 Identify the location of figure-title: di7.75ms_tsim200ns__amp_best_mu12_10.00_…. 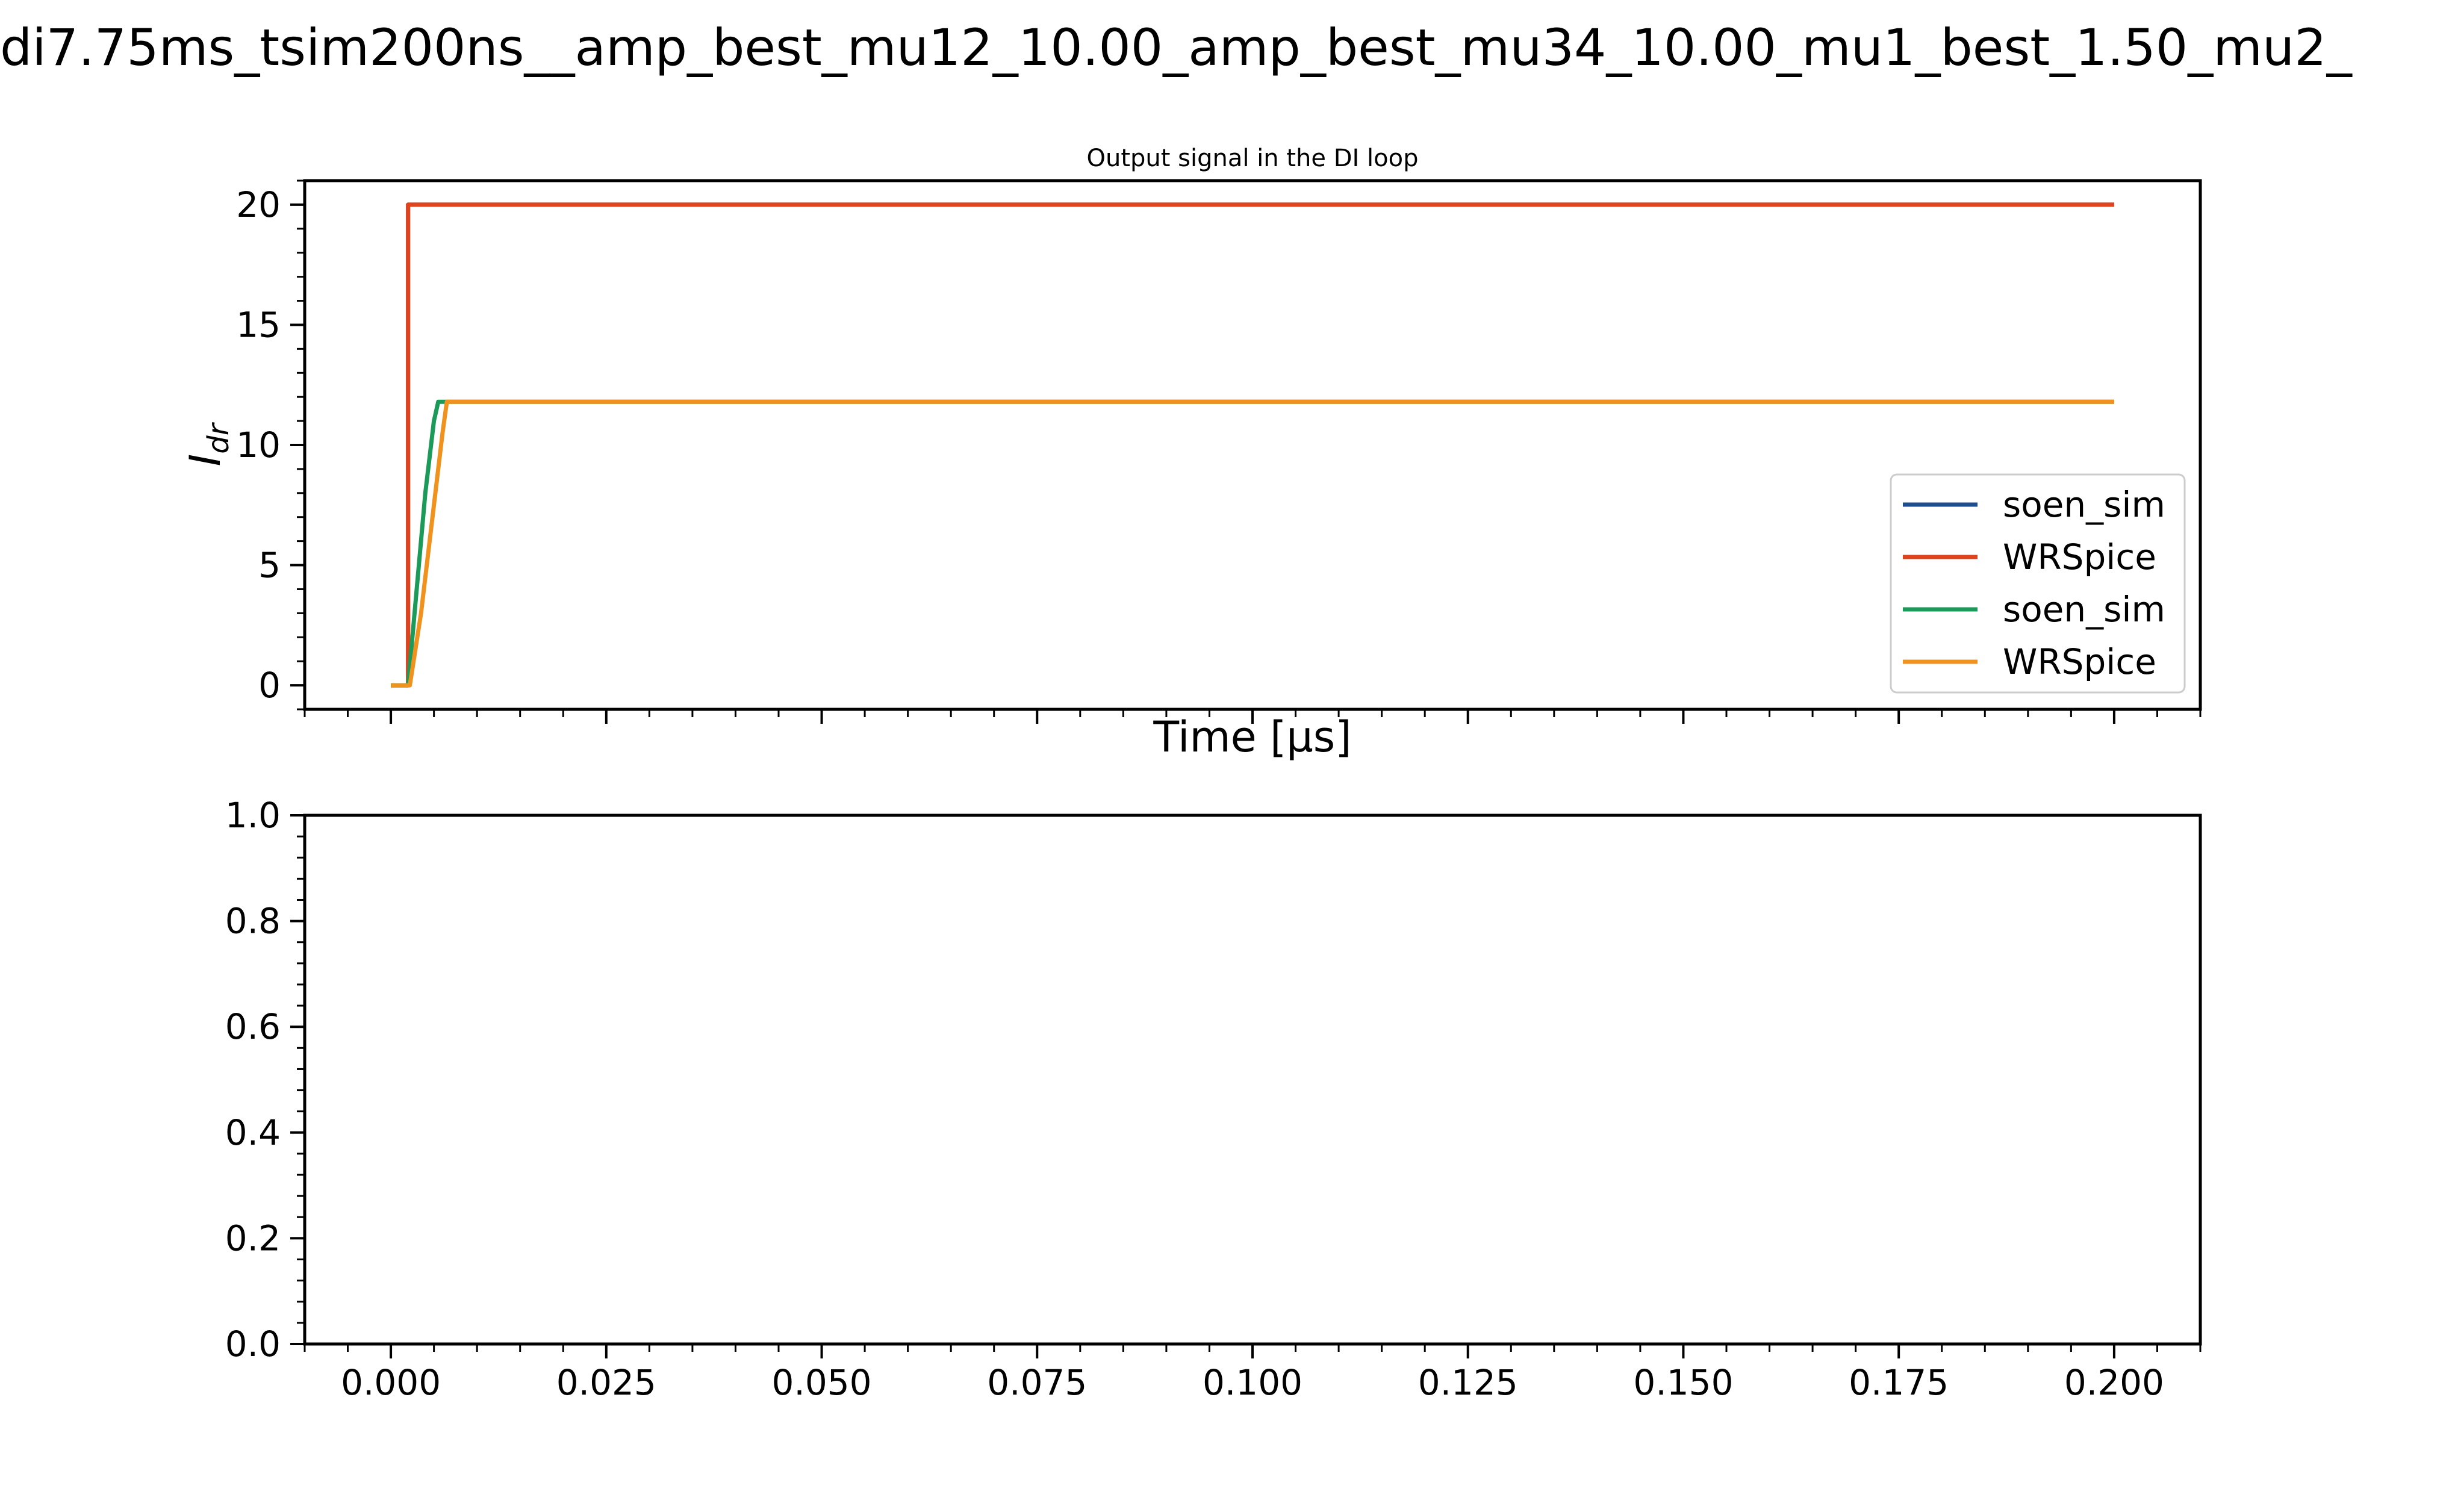
(1176, 47).